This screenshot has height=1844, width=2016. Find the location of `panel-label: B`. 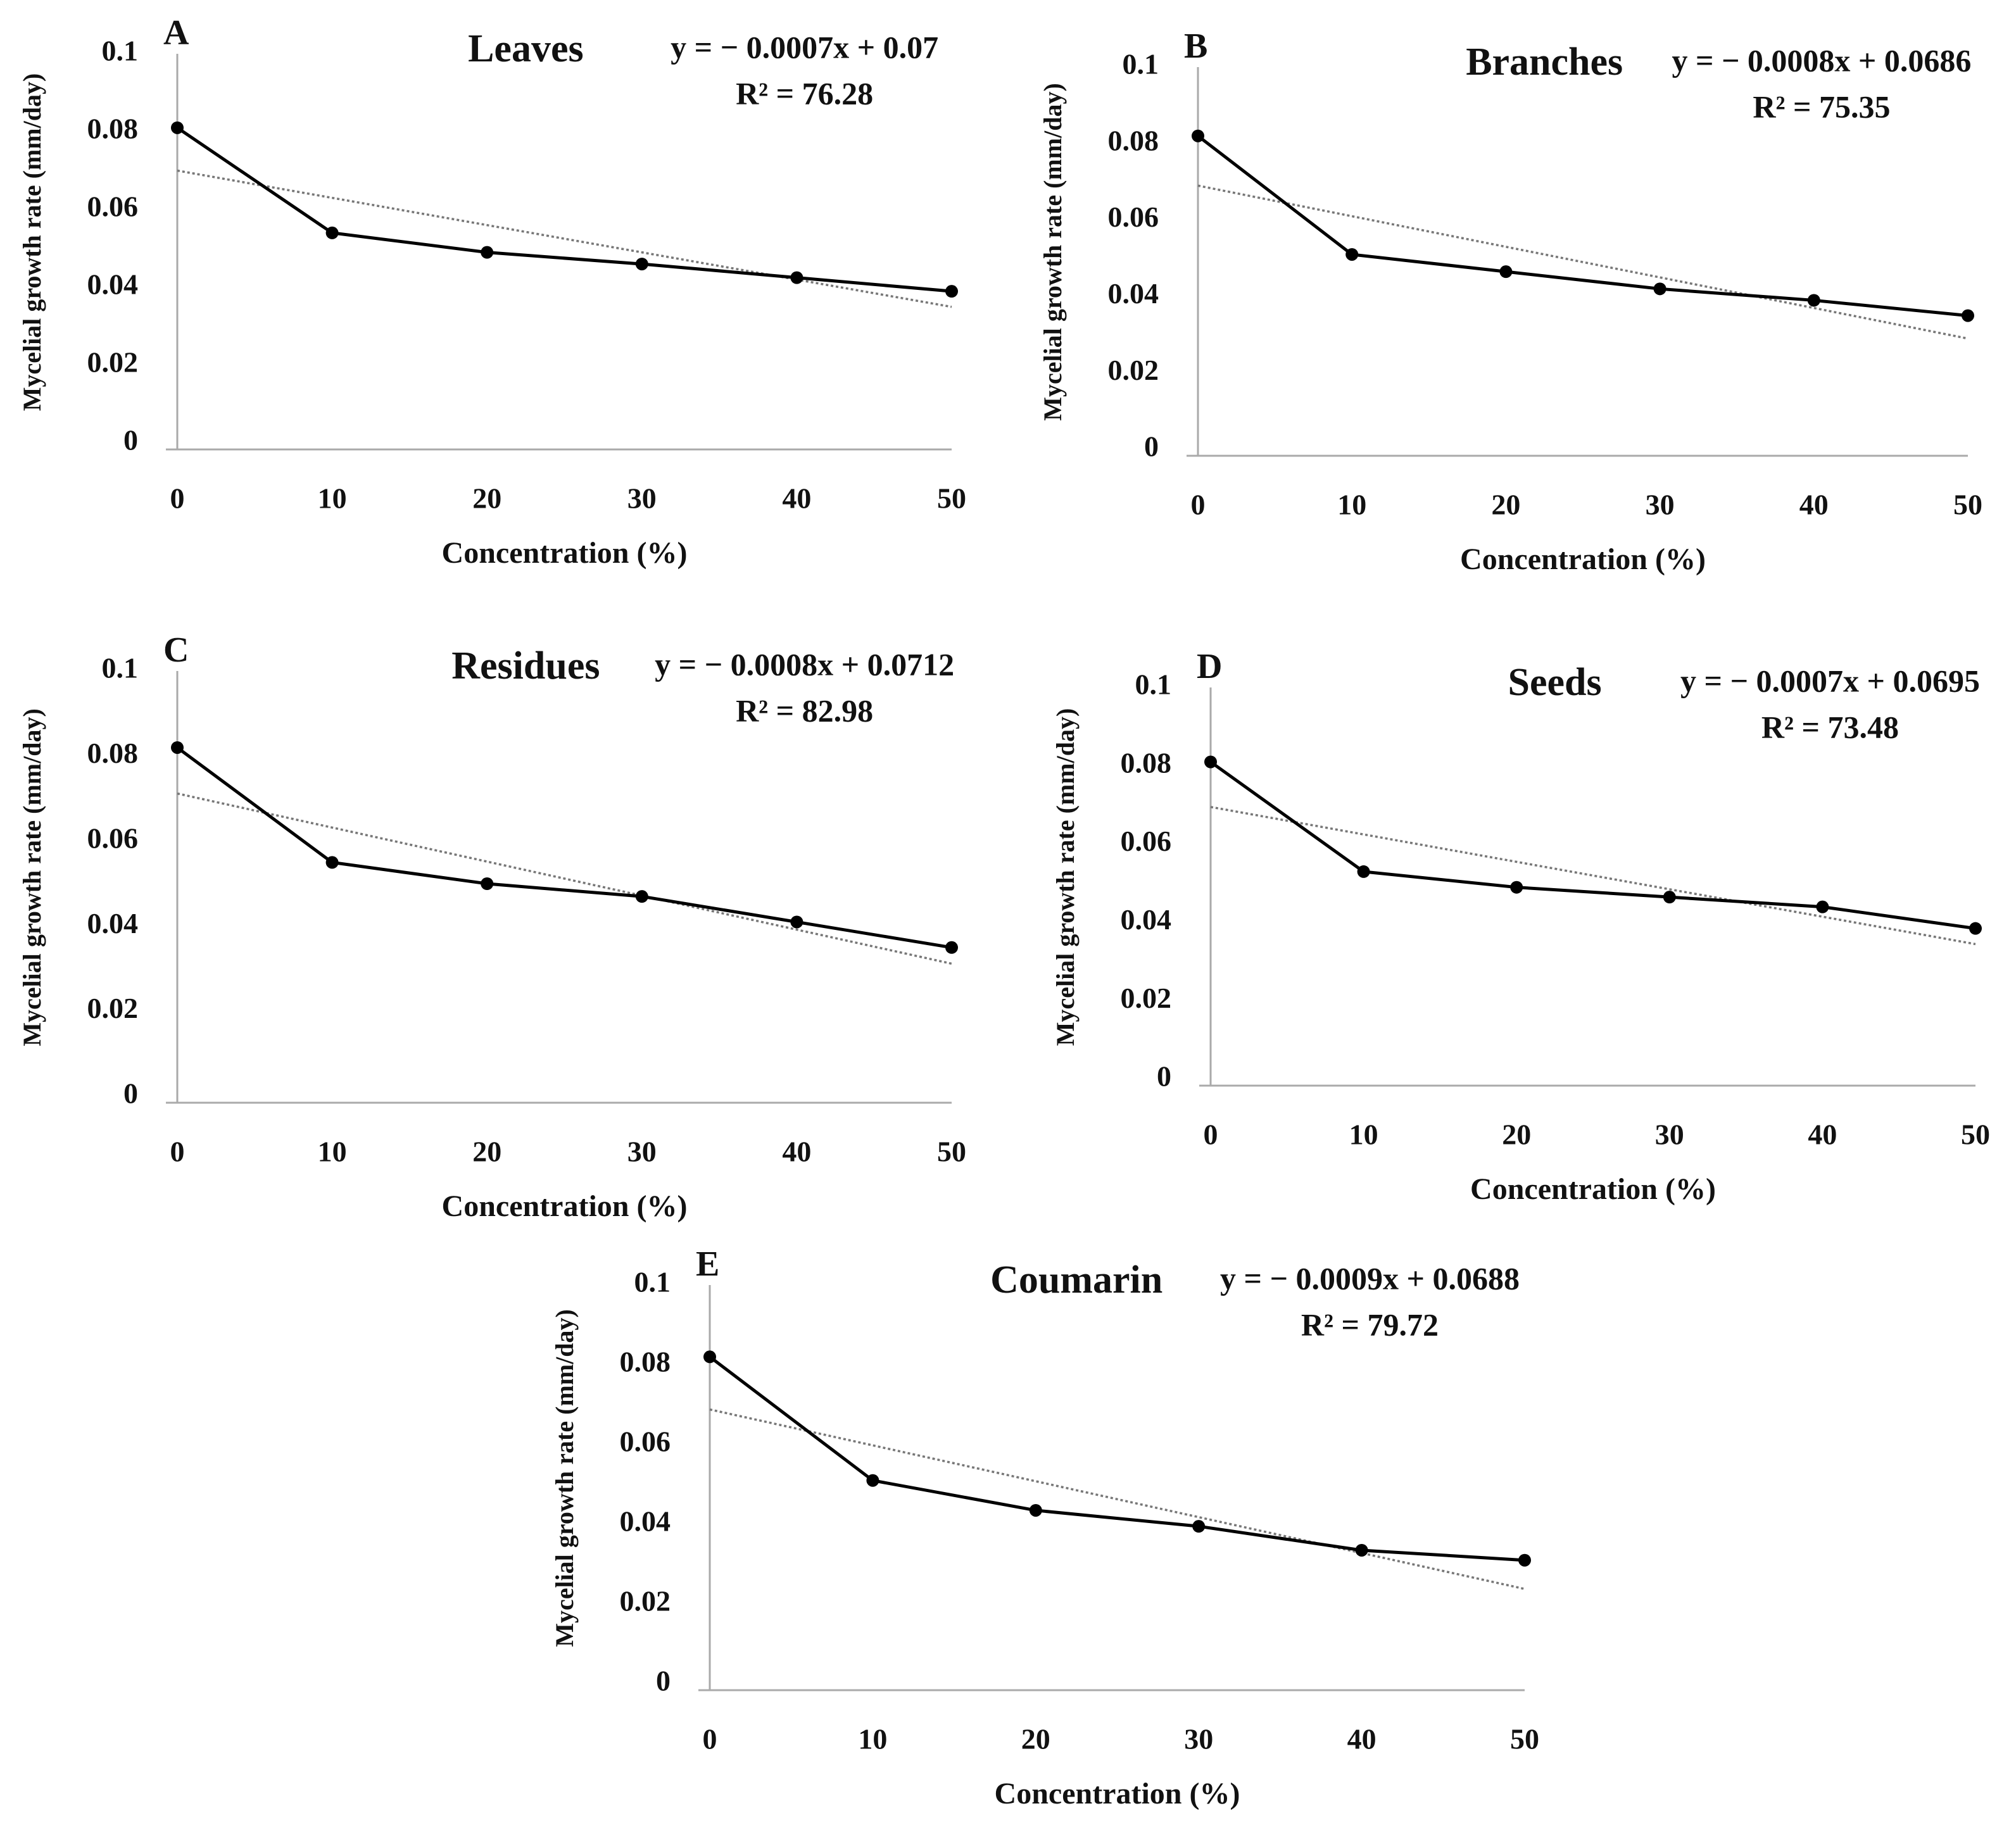

panel-label: B is located at coordinates (1195, 46).